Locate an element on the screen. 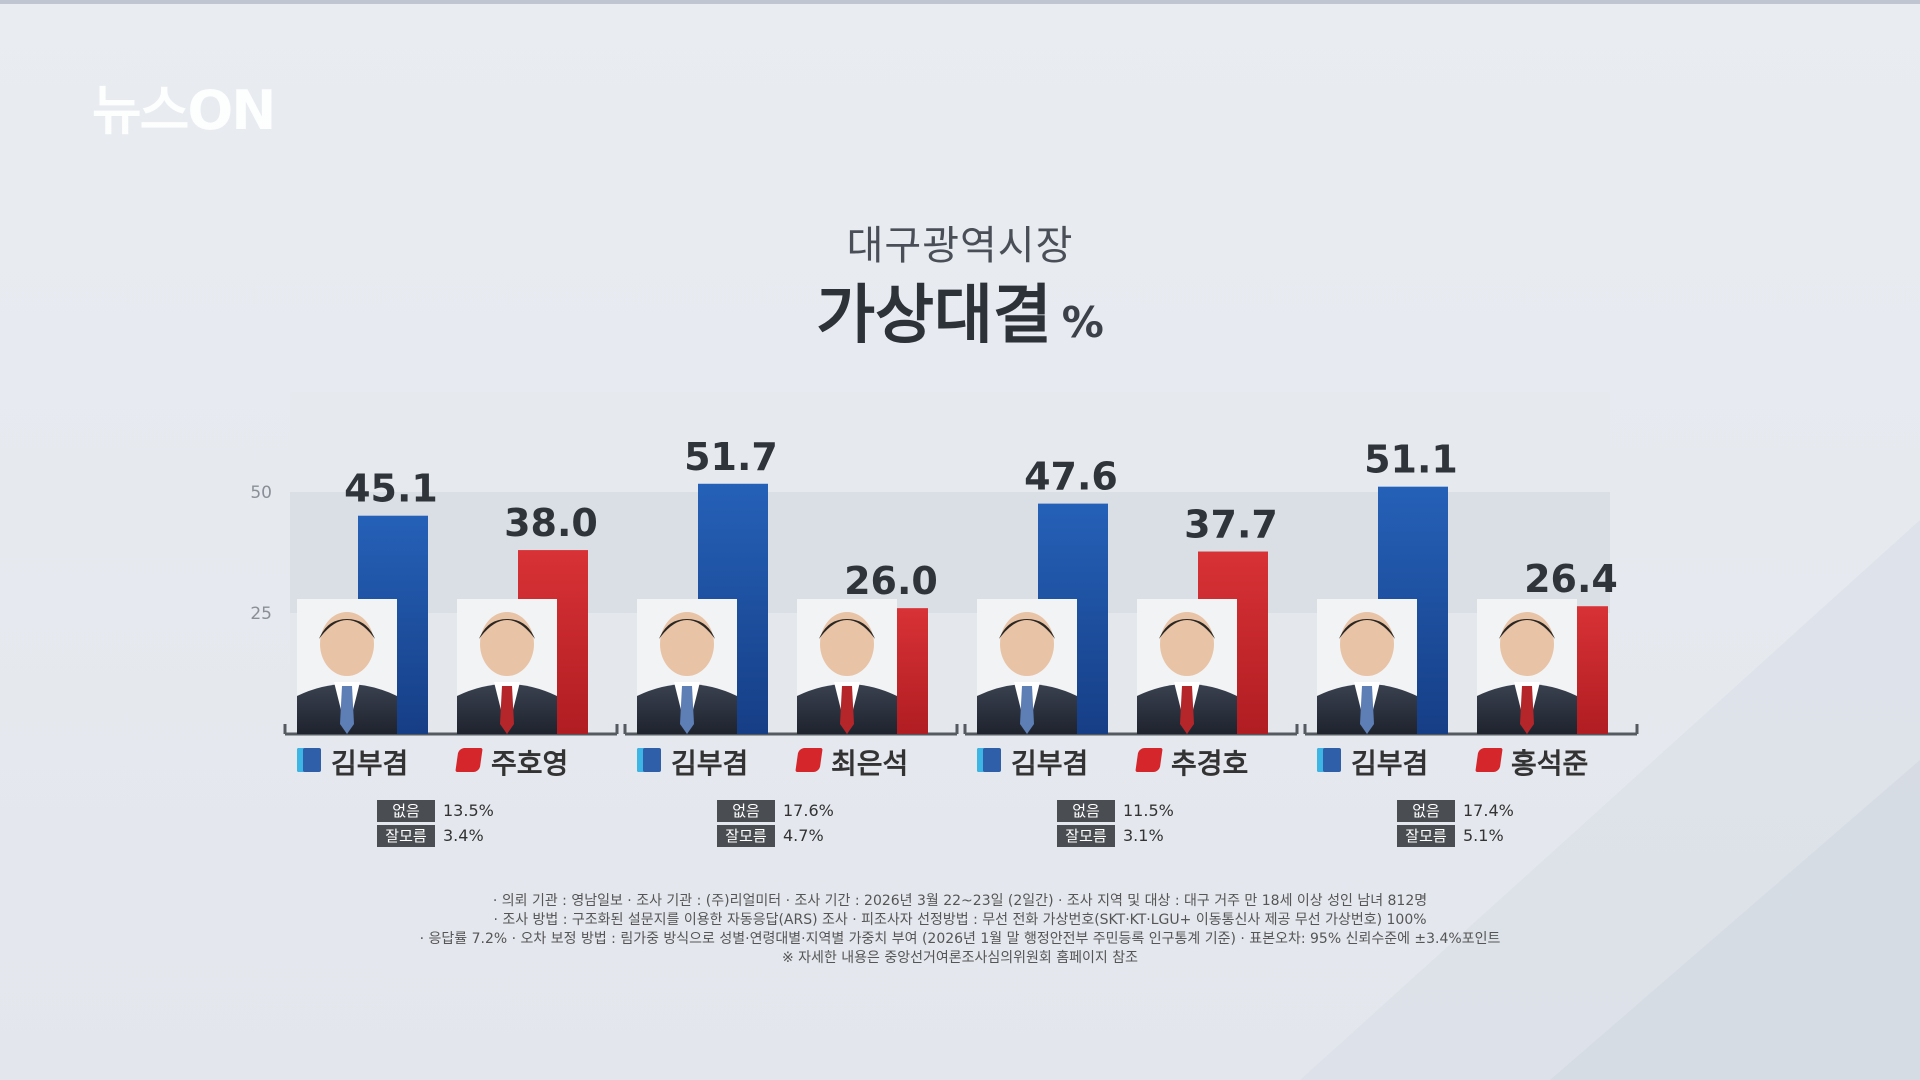  candidate-name: 홍석준 is located at coordinates (1550, 763).